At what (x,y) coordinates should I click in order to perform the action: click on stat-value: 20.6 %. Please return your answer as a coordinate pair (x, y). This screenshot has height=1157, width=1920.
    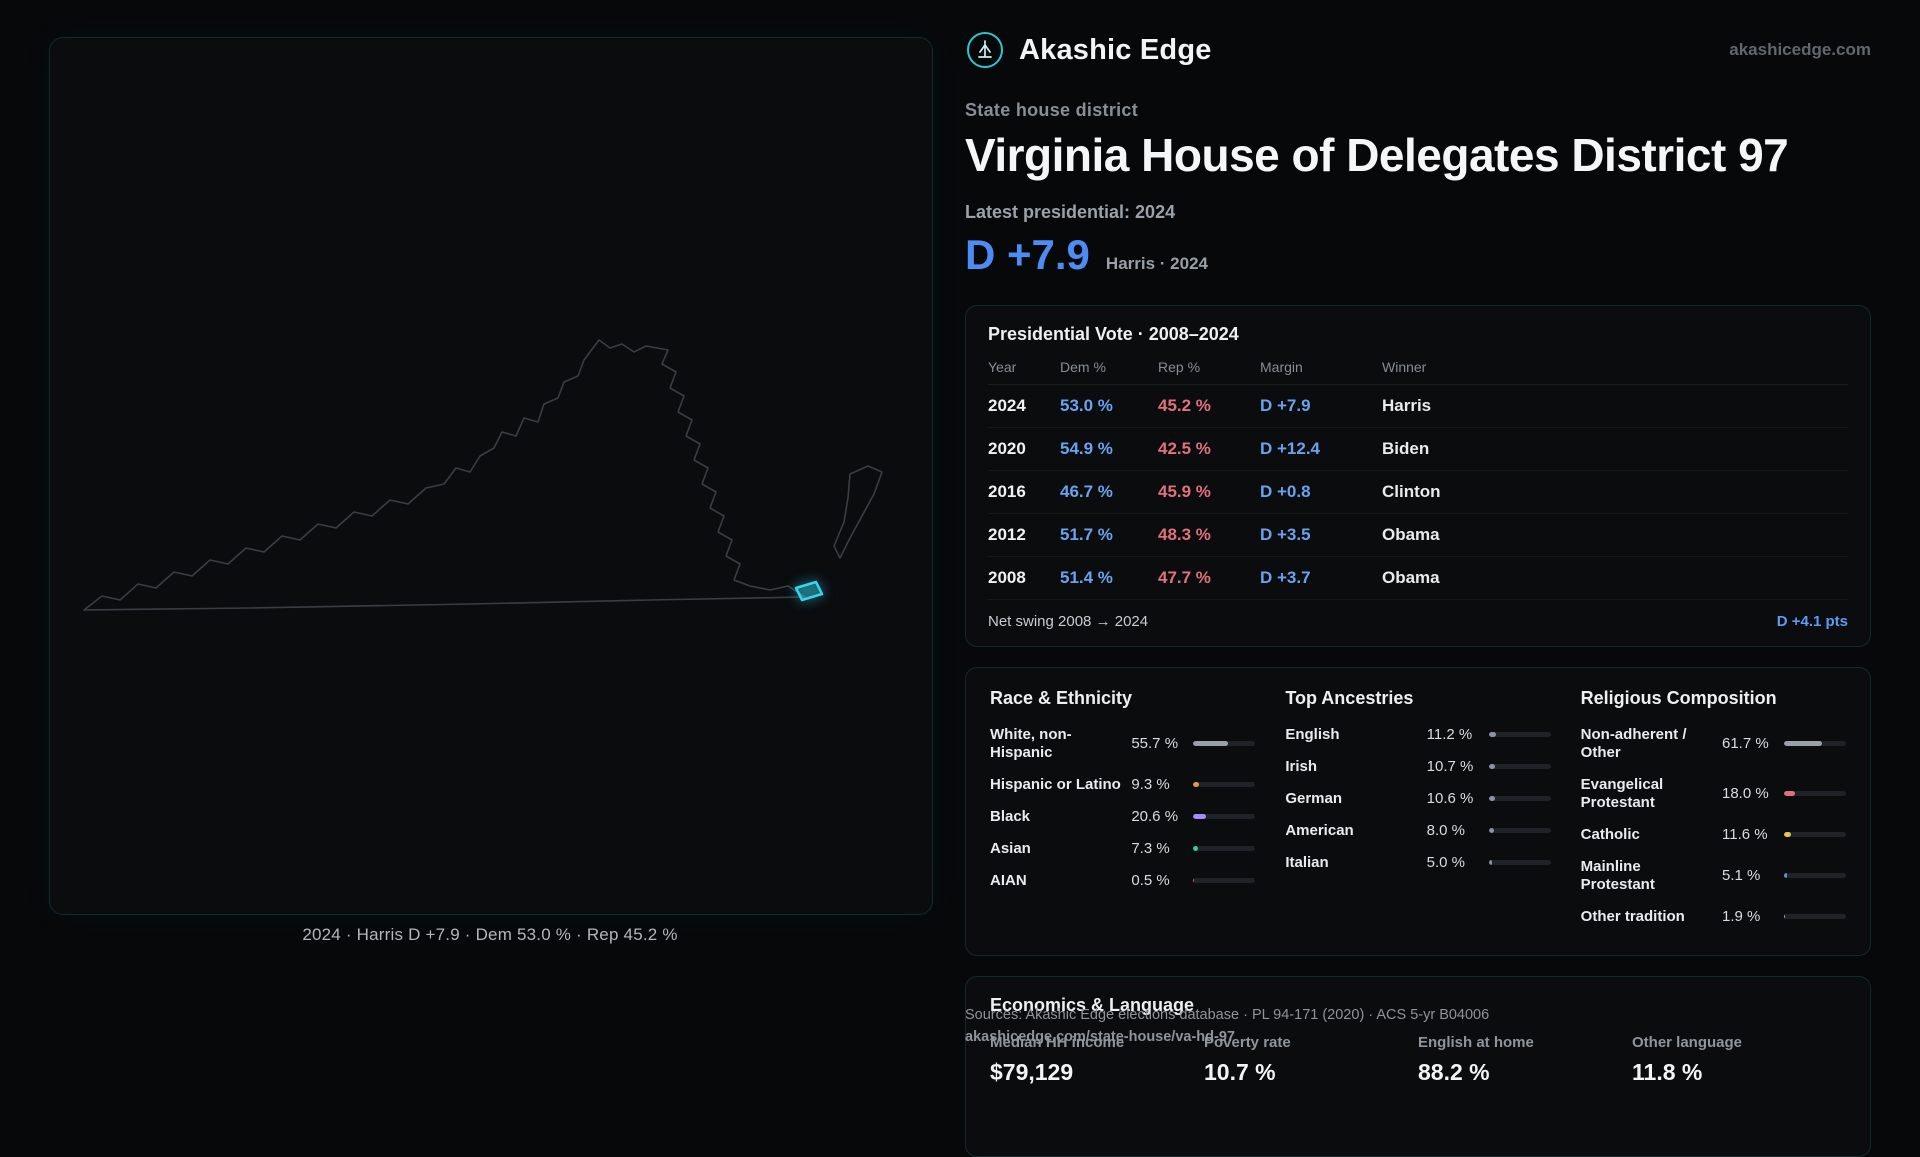
    Looking at the image, I should click on (1155, 817).